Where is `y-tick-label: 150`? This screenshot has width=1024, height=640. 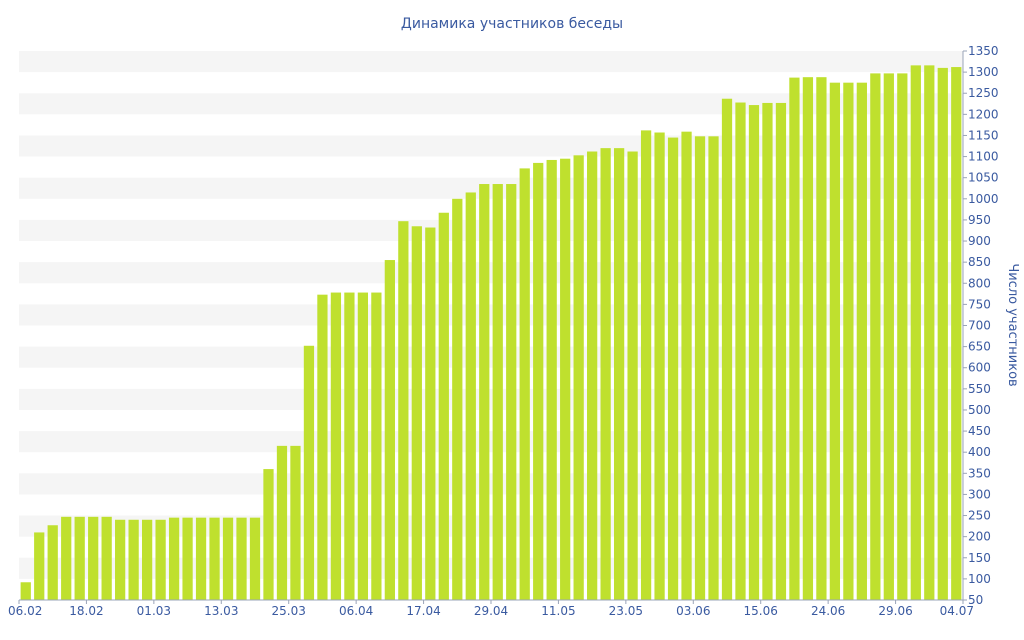
y-tick-label: 150 is located at coordinates (979, 558).